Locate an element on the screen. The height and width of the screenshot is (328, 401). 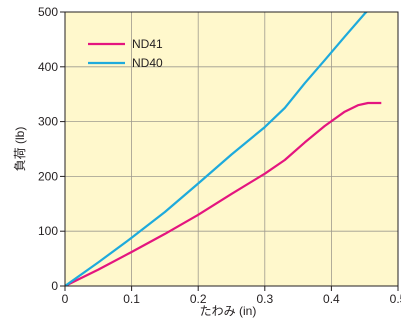
y-axis-title: 負荷 (lb) is located at coordinates (20, 149).